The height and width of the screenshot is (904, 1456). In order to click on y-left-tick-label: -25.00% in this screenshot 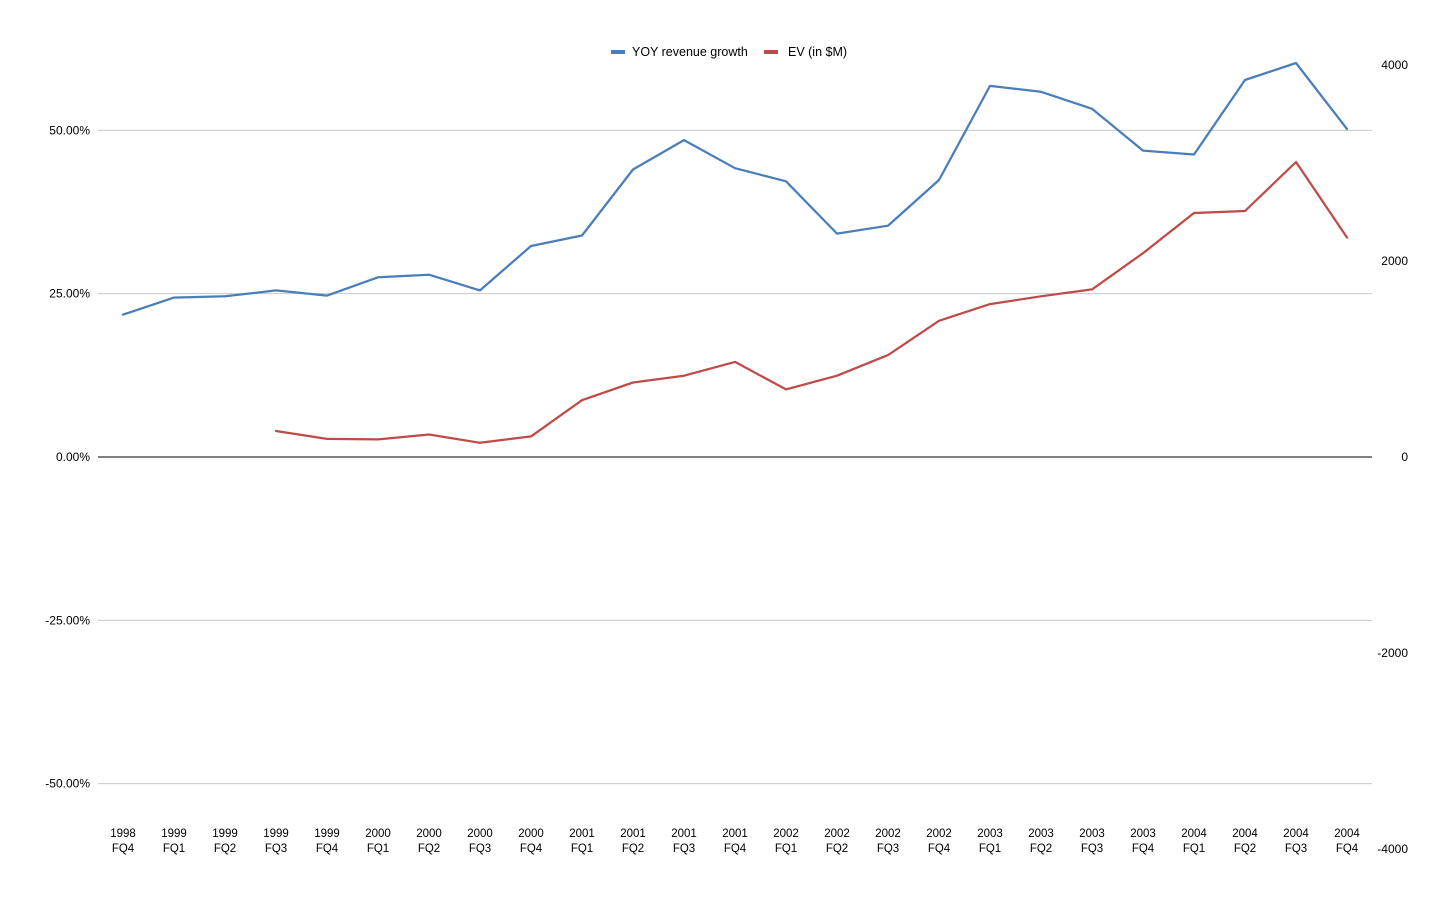, I will do `click(67, 620)`.